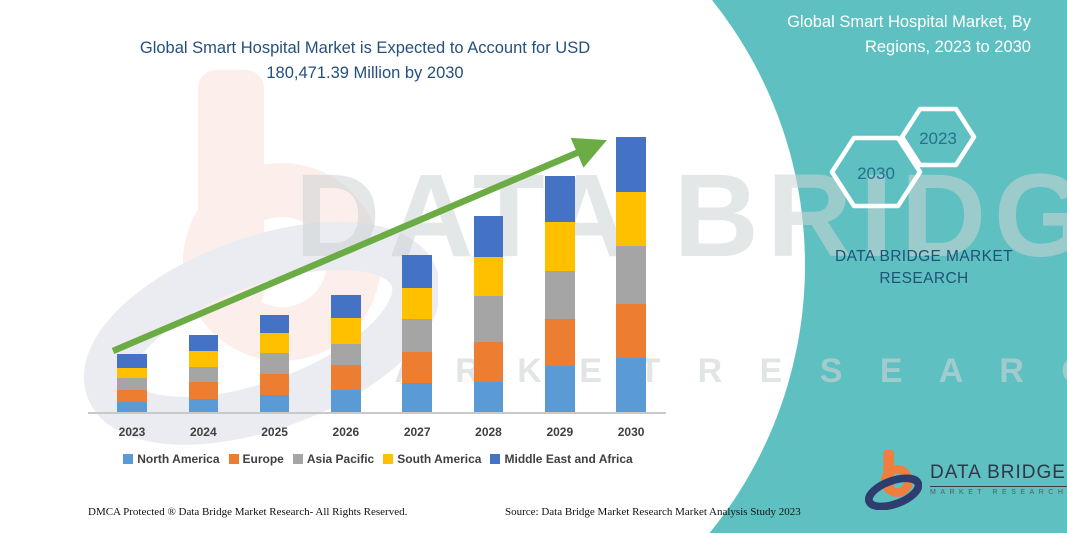  I want to click on bar-2023, so click(132, 383).